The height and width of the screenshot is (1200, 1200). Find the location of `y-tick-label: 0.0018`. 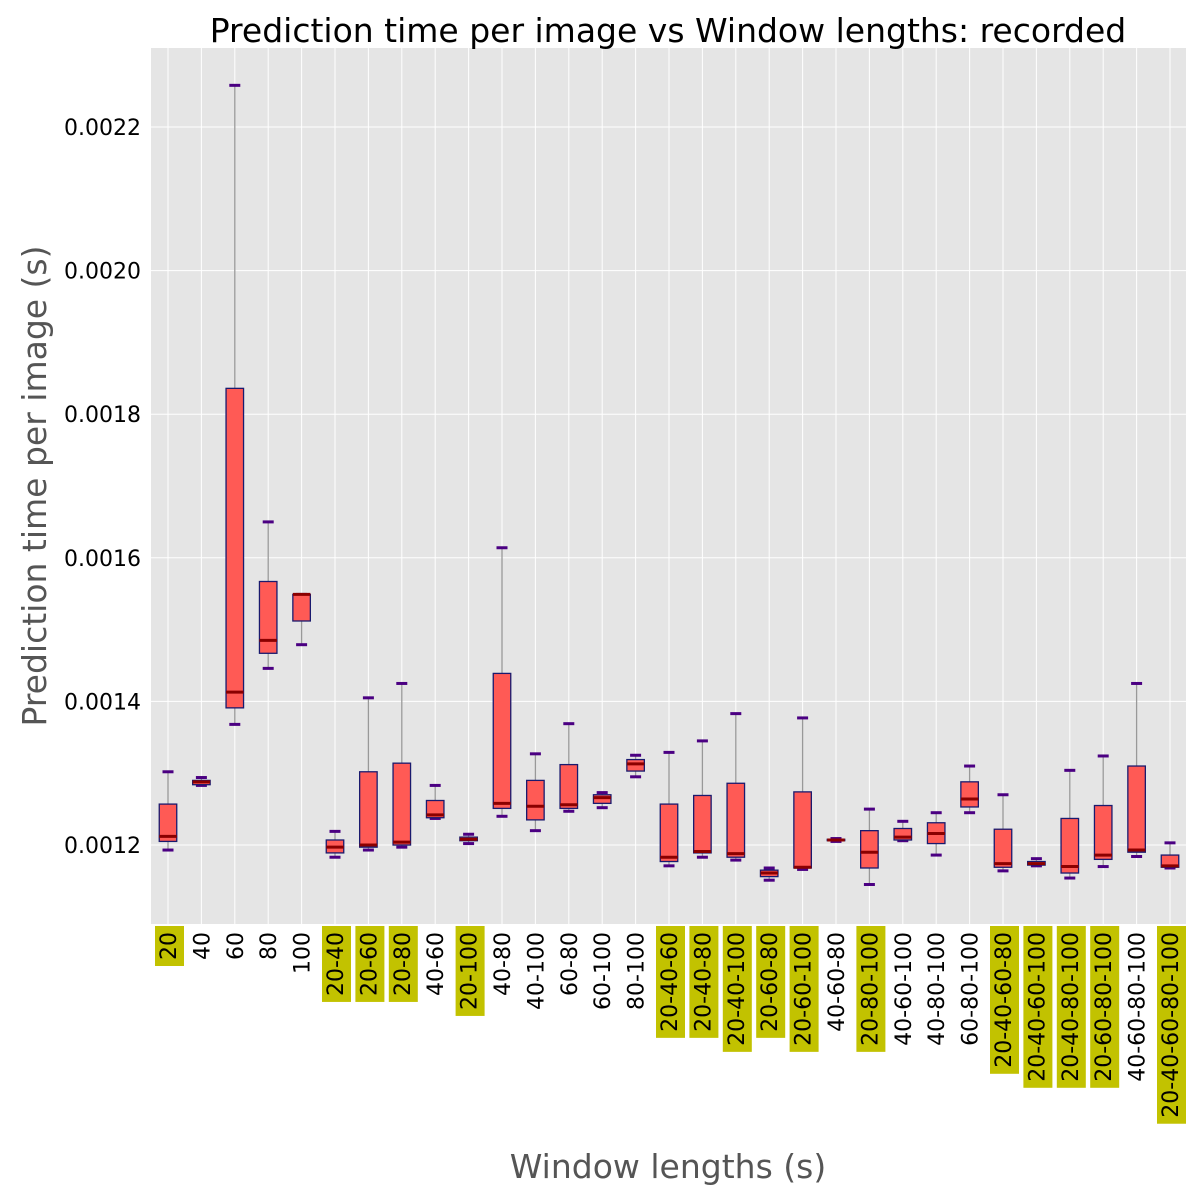

y-tick-label: 0.0018 is located at coordinates (102, 415).